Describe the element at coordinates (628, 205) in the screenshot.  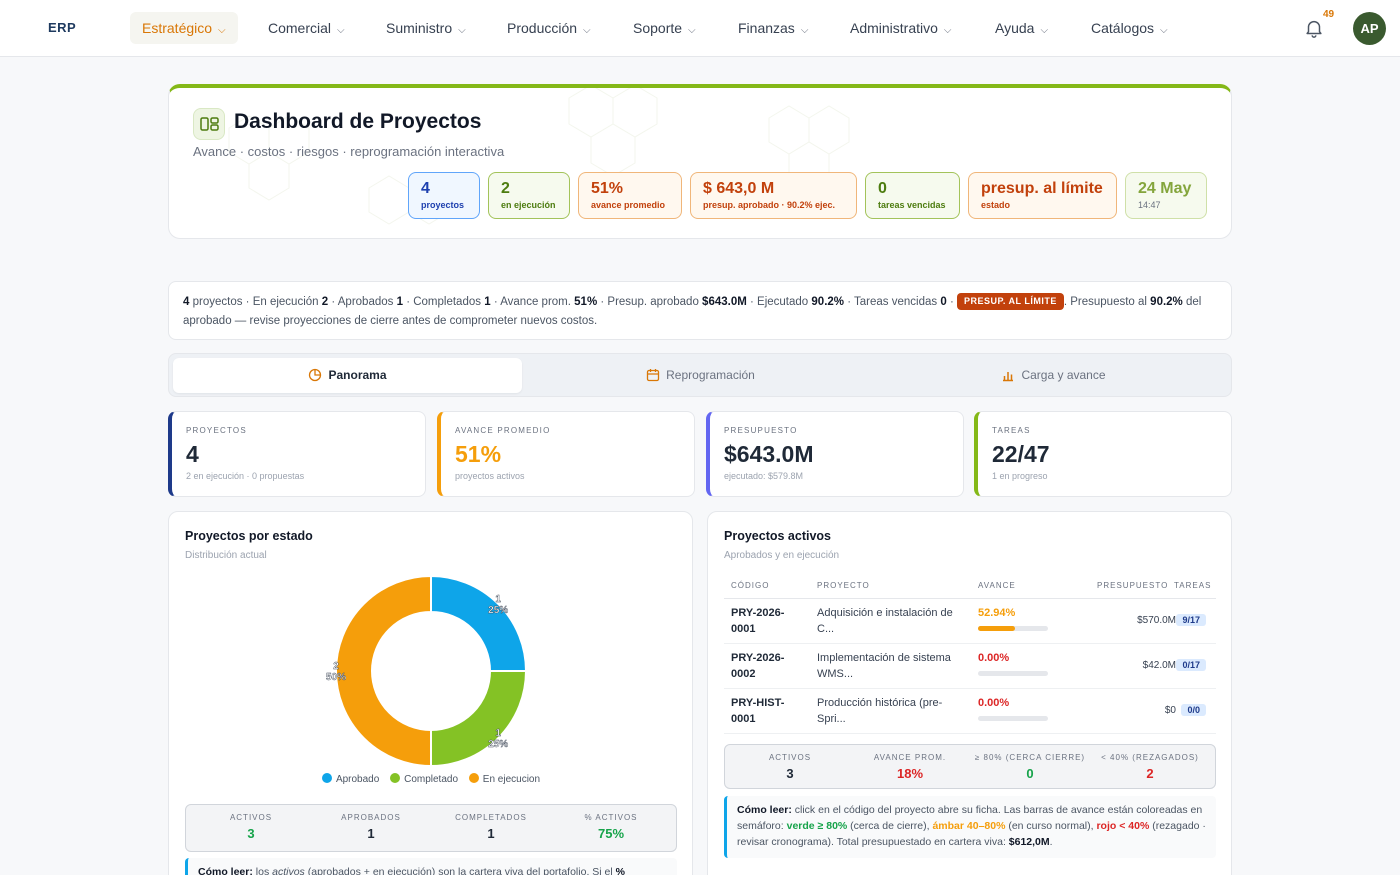
I see `pill-label: avance promedio` at that location.